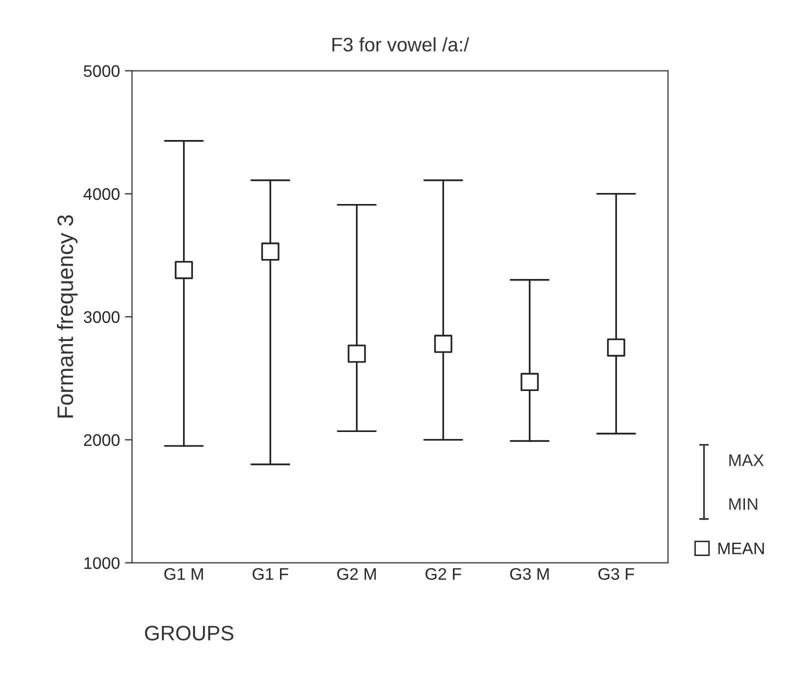 Image resolution: width=800 pixels, height=674 pixels. Describe the element at coordinates (102, 71) in the screenshot. I see `y-tick-label: 5000` at that location.